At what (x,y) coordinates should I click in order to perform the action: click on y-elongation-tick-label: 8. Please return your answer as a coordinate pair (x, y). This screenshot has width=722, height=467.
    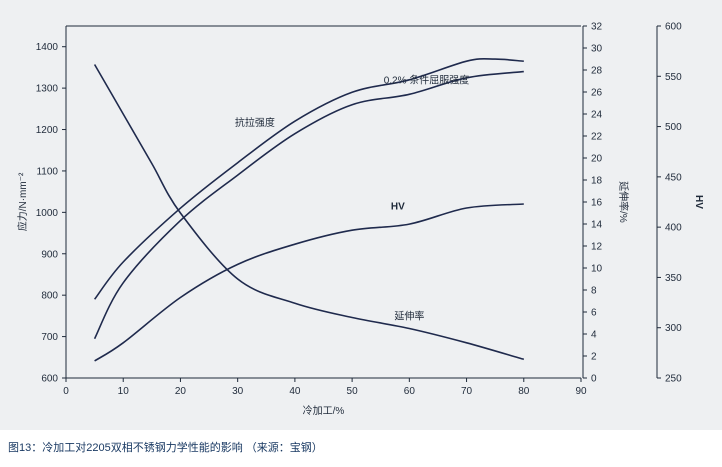
    Looking at the image, I should click on (594, 291).